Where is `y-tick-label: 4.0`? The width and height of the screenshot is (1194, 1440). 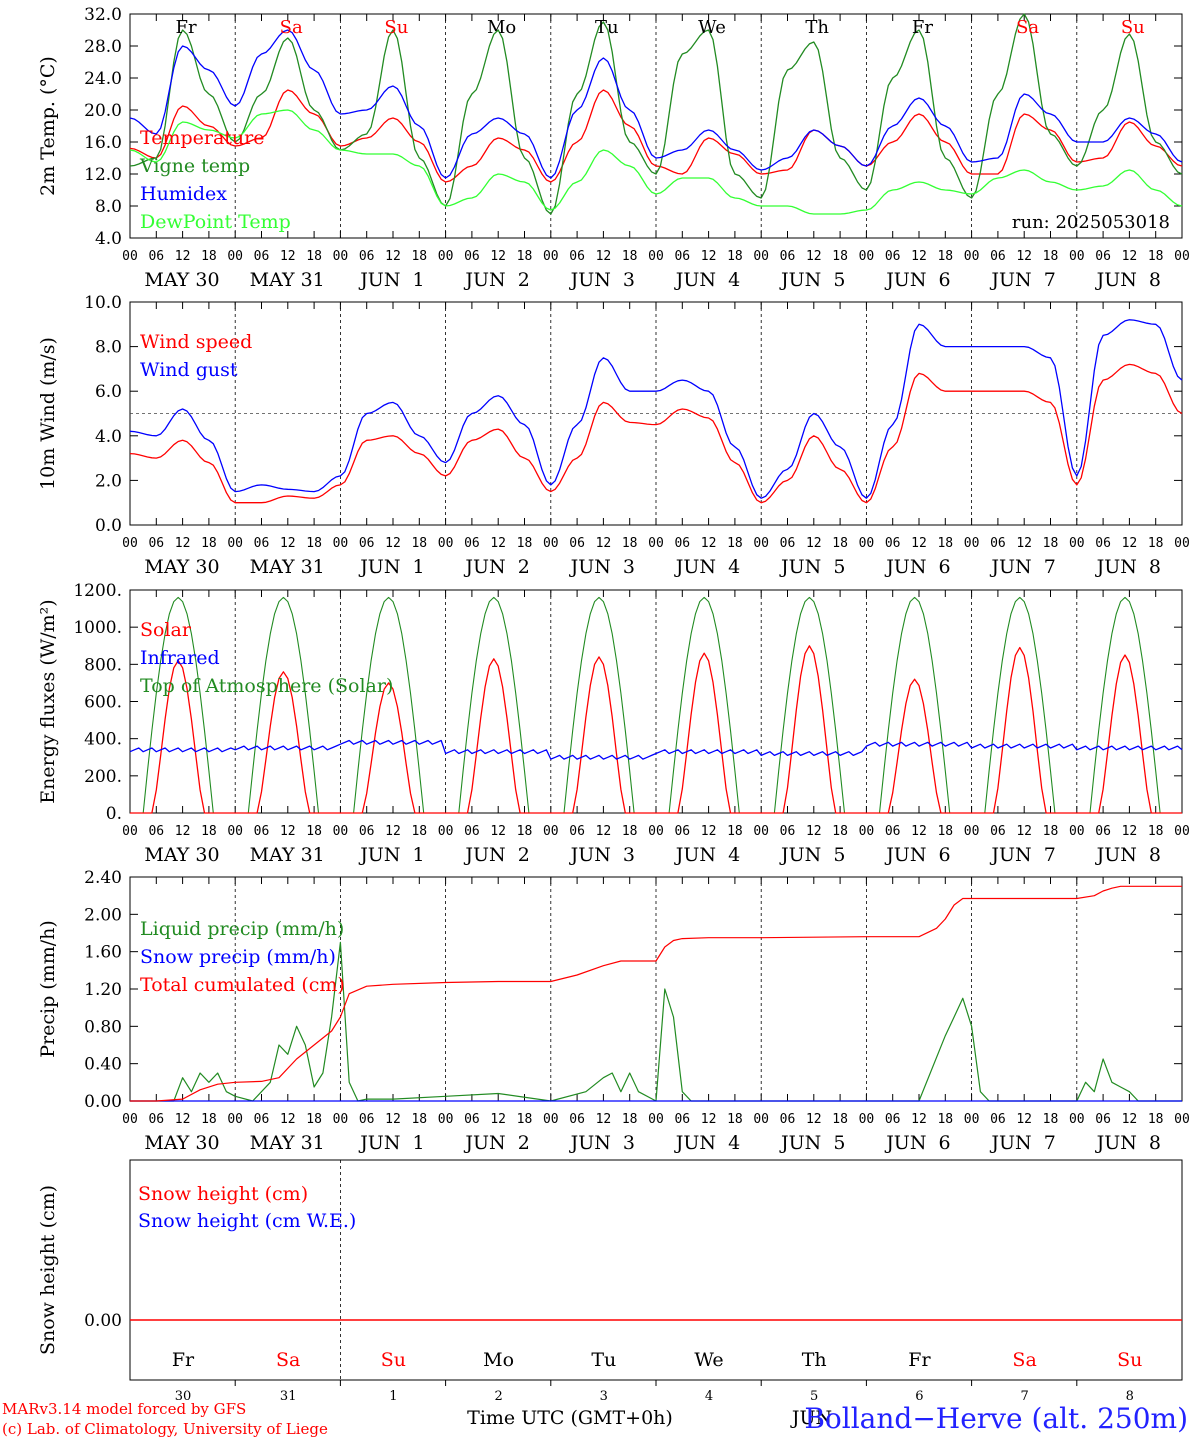 y-tick-label: 4.0 is located at coordinates (108, 437).